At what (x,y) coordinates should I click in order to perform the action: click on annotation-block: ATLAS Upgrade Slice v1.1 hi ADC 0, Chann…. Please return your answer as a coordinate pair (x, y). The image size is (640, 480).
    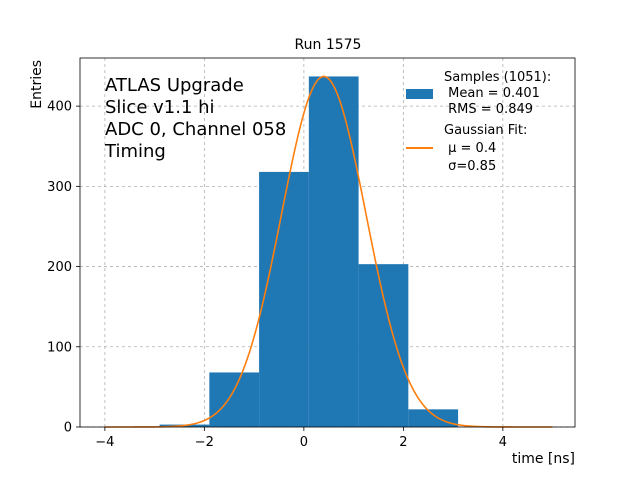
    Looking at the image, I should click on (195, 118).